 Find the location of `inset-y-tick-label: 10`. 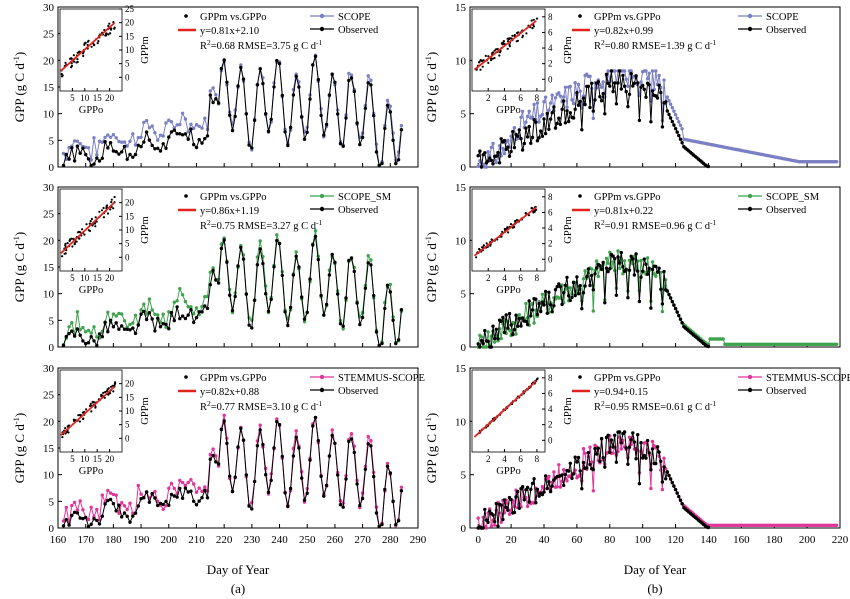

inset-y-tick-label: 10 is located at coordinates (130, 50).